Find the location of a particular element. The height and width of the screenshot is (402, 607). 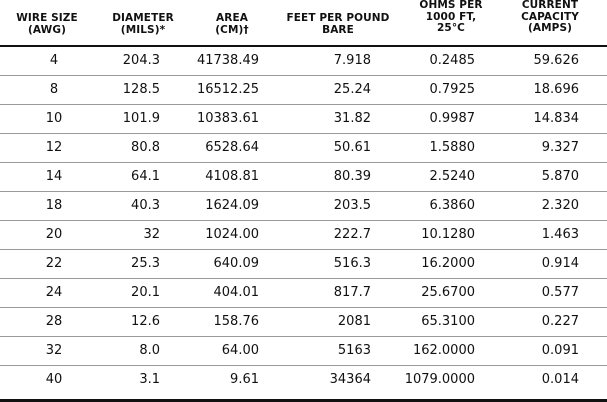

cell-amps: 0.914 is located at coordinates (560, 263).